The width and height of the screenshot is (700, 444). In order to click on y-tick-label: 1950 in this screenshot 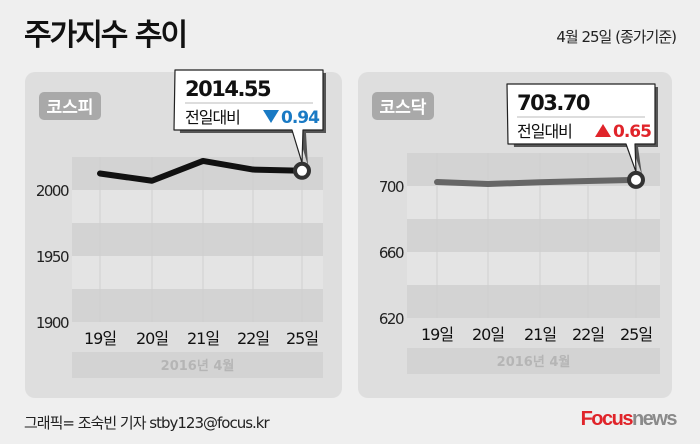, I will do `click(52, 257)`.